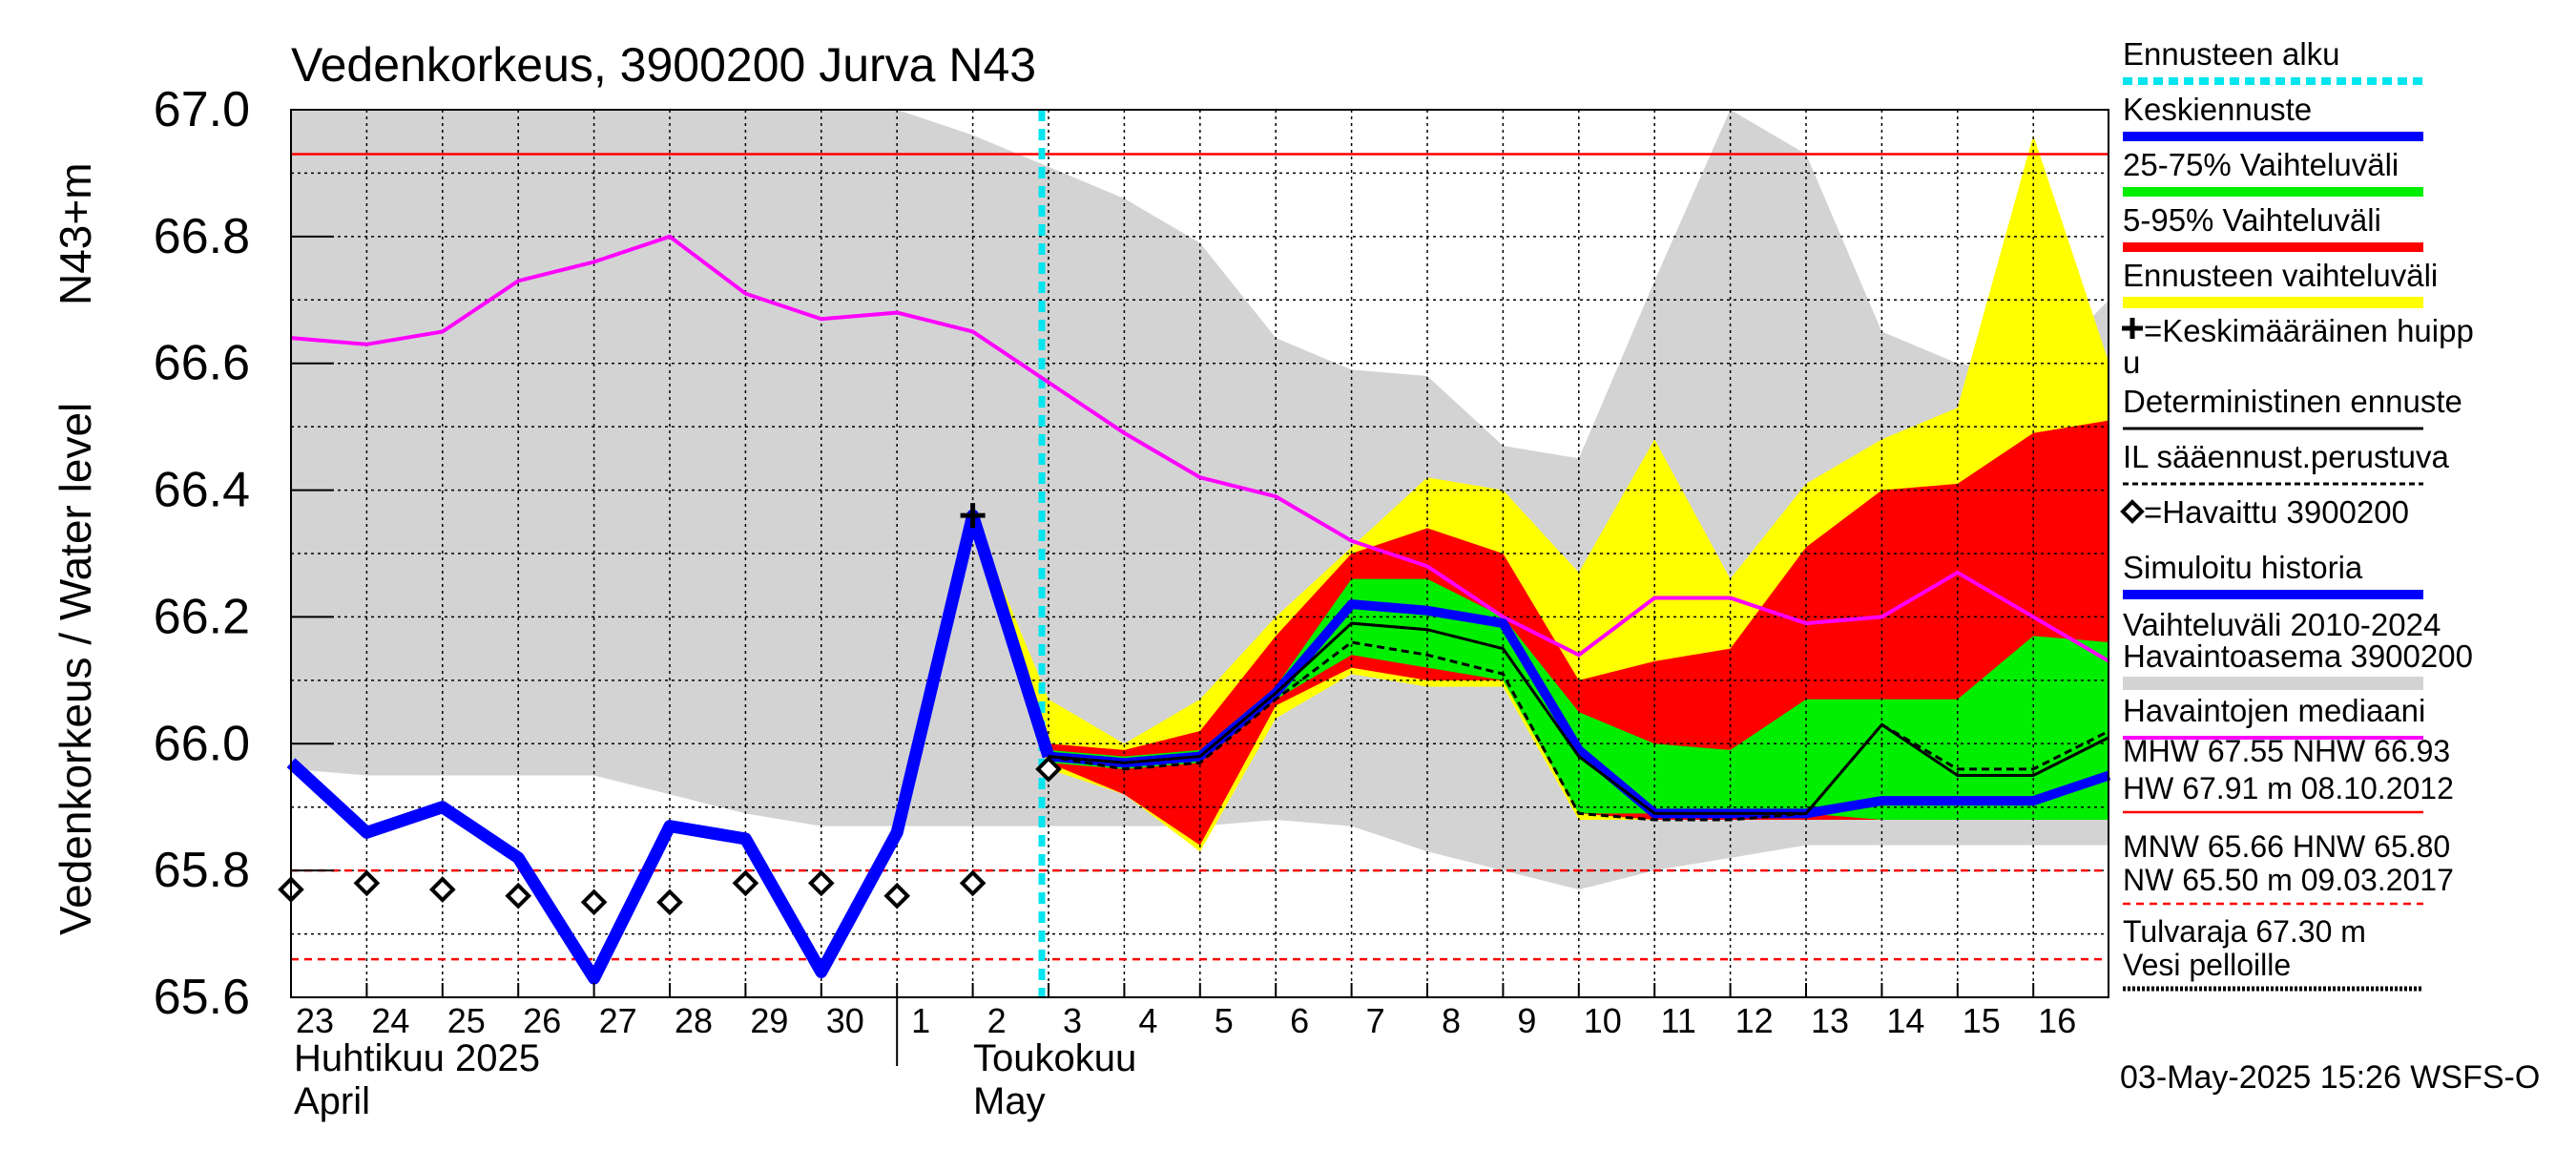  What do you see at coordinates (2274, 710) in the screenshot?
I see `legend-label: Havaintojen mediaani` at bounding box center [2274, 710].